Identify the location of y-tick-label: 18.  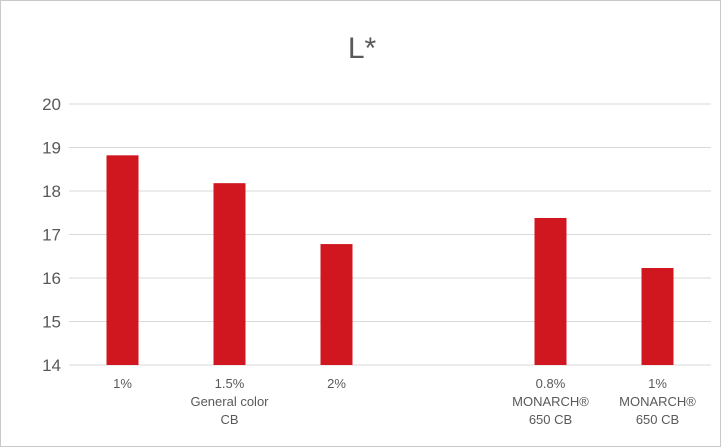
(51, 191).